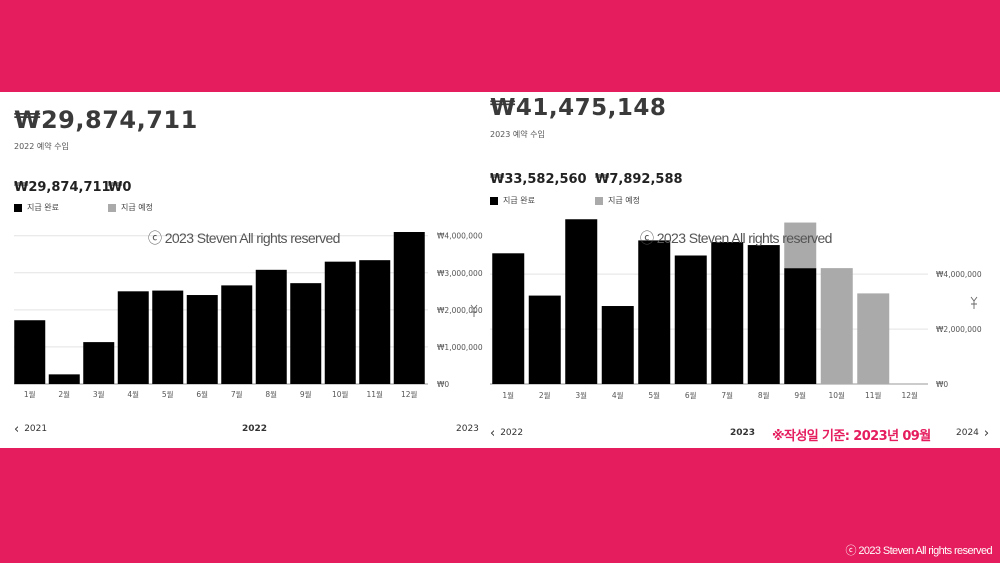  What do you see at coordinates (918, 551) in the screenshot?
I see `footer-copyright: ⓒ 2023 Steven All rights reserved` at bounding box center [918, 551].